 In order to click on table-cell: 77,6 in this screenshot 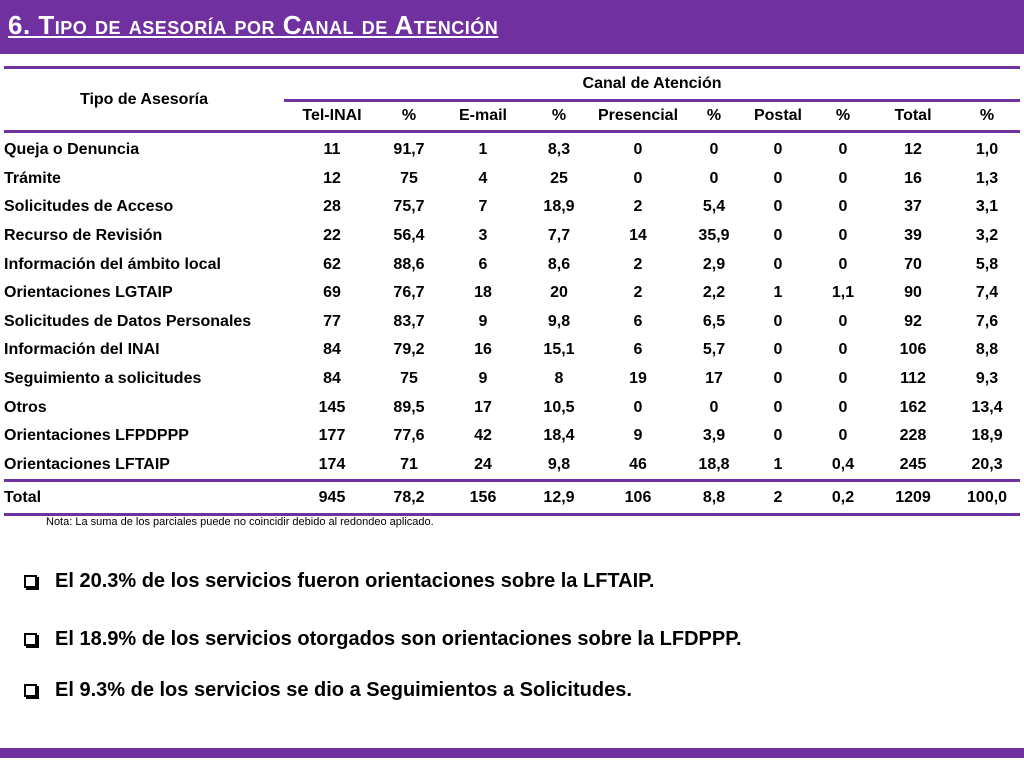, I will do `click(409, 436)`.